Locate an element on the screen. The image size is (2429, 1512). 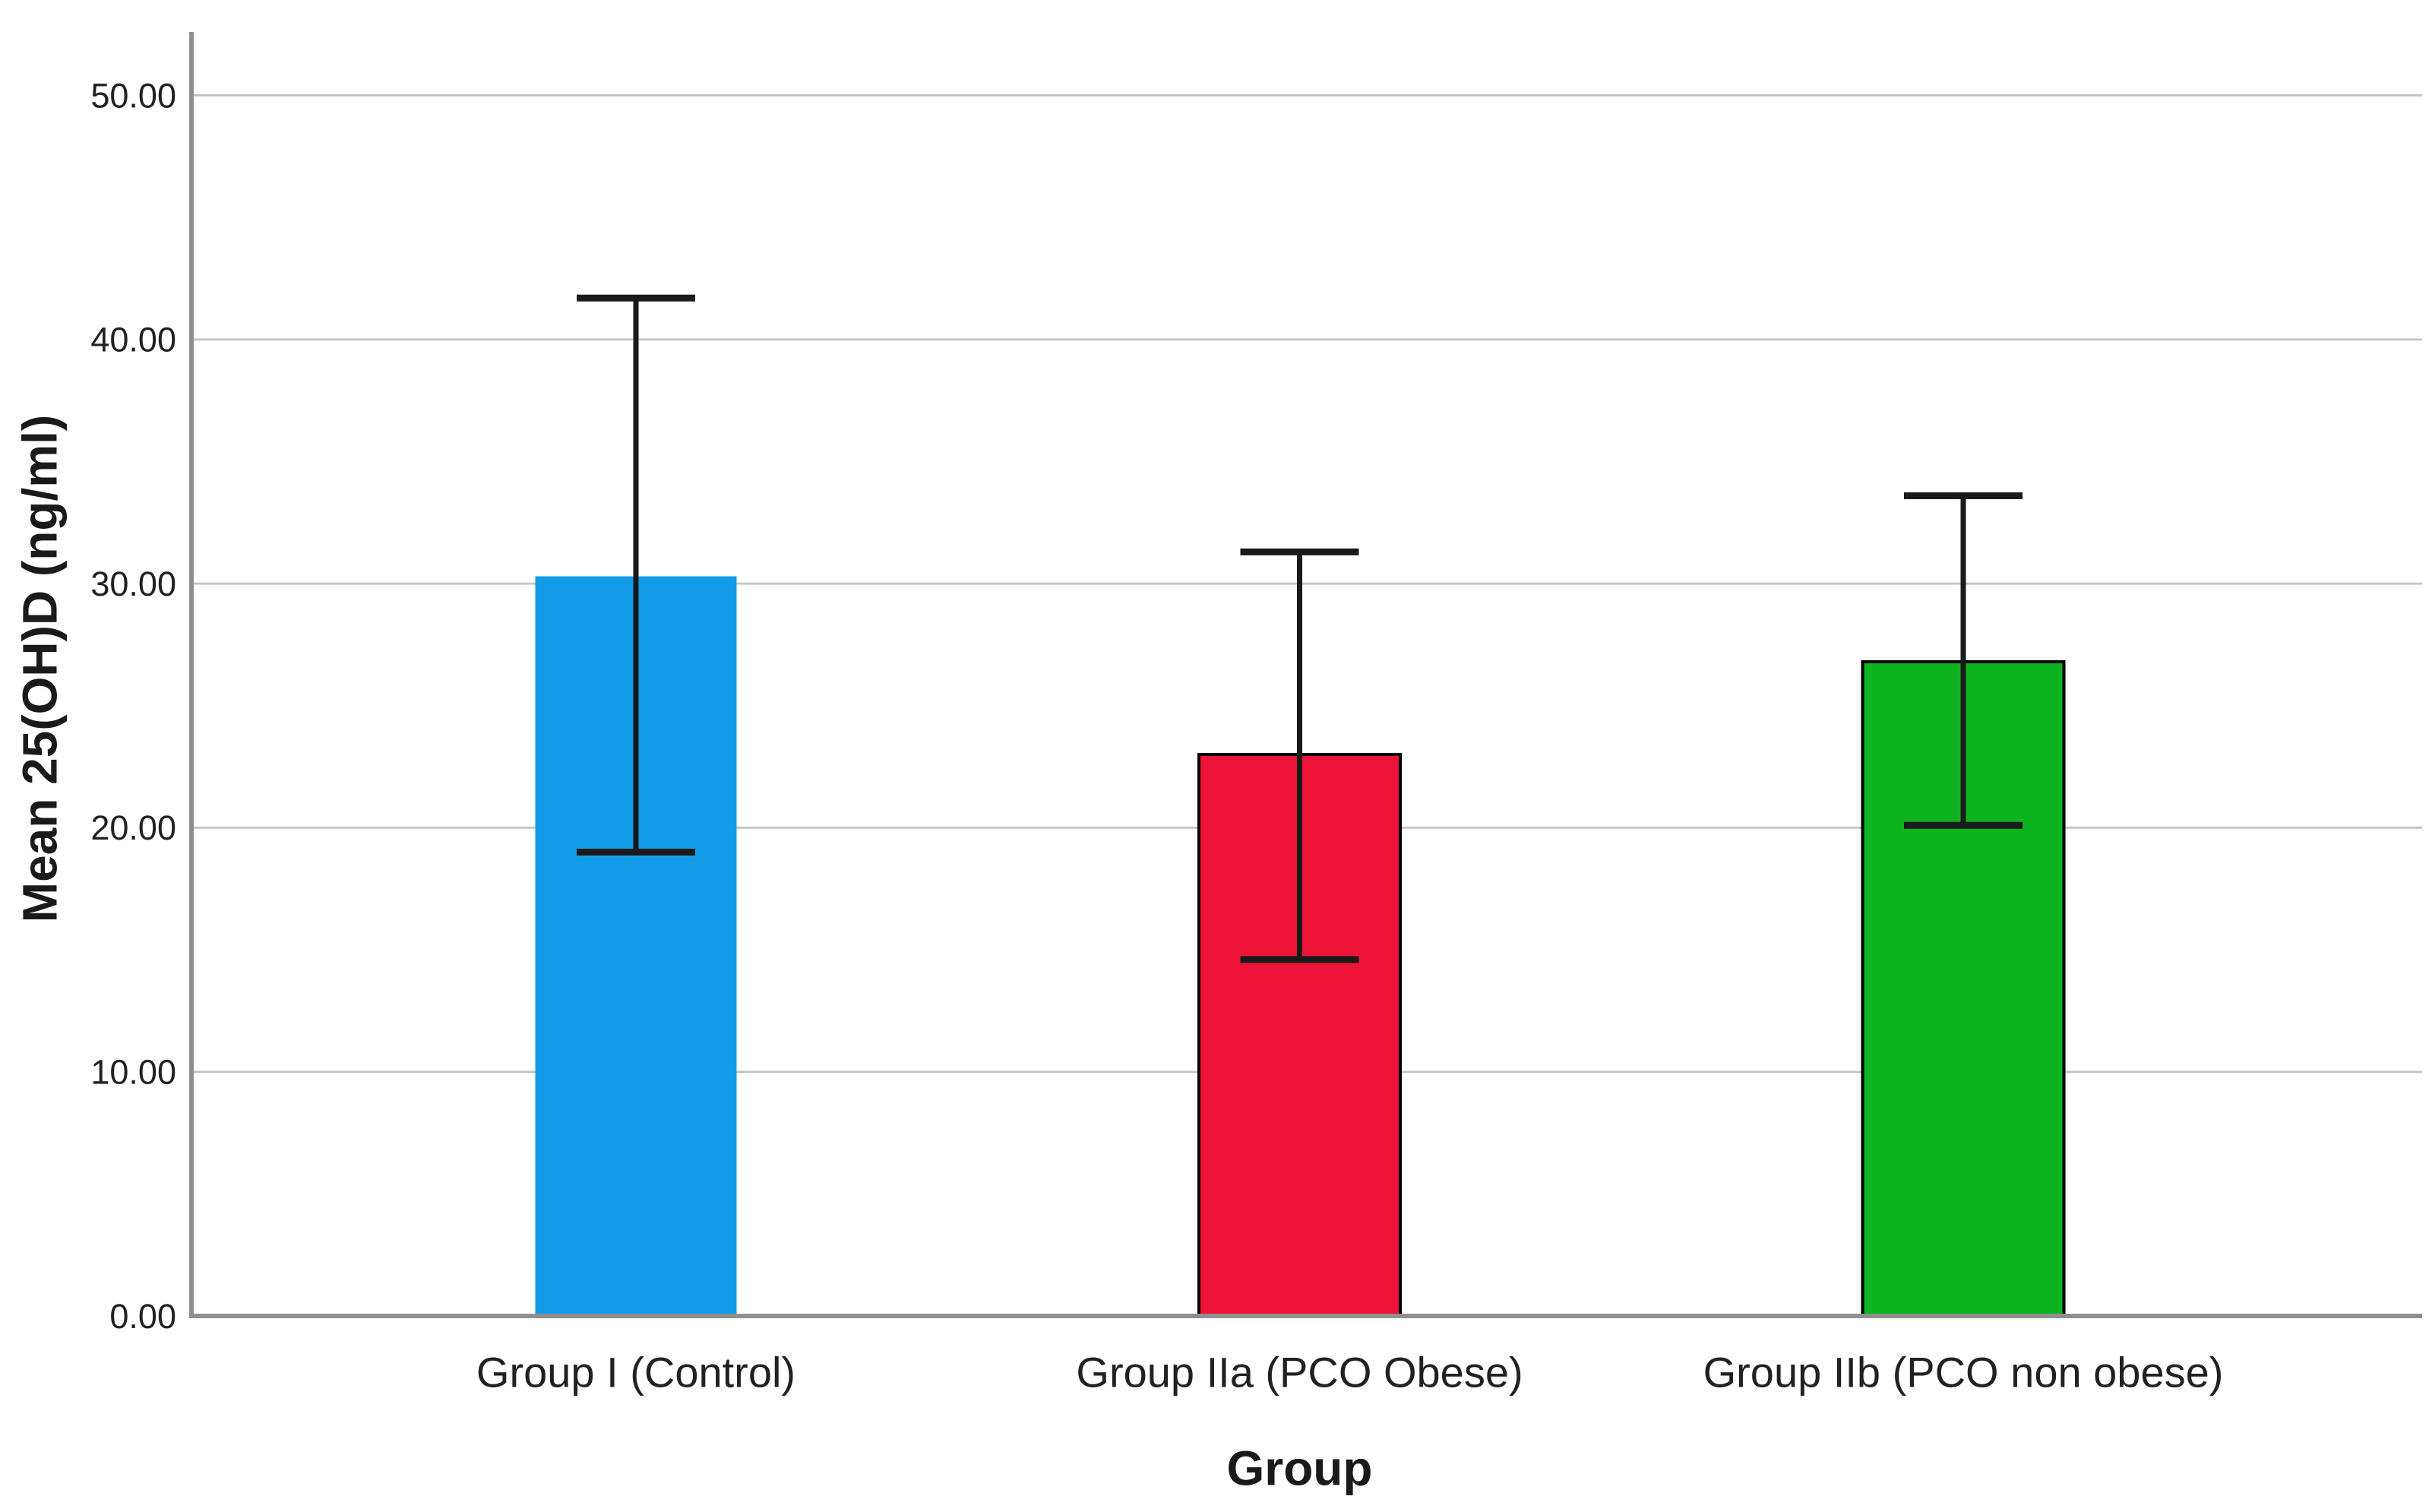
y-axis-title: Mean 25(OH)D (ng/ml) is located at coordinates (39, 668).